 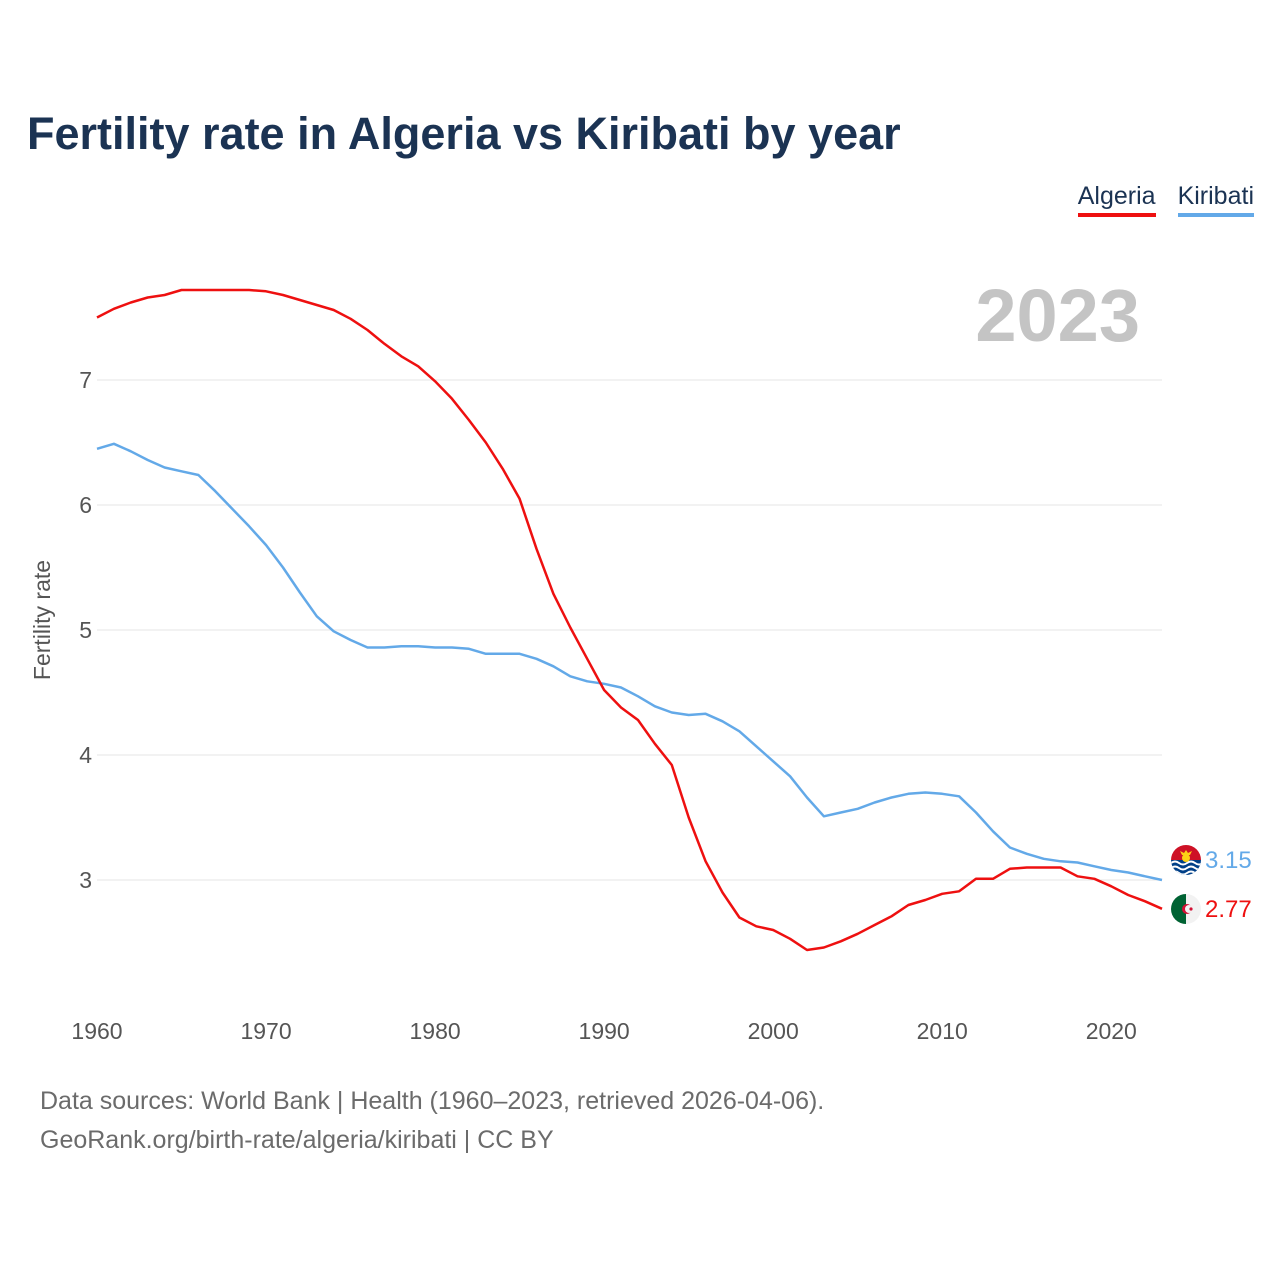 What do you see at coordinates (1215, 199) in the screenshot?
I see `legend-item-kiribati: Kiribati` at bounding box center [1215, 199].